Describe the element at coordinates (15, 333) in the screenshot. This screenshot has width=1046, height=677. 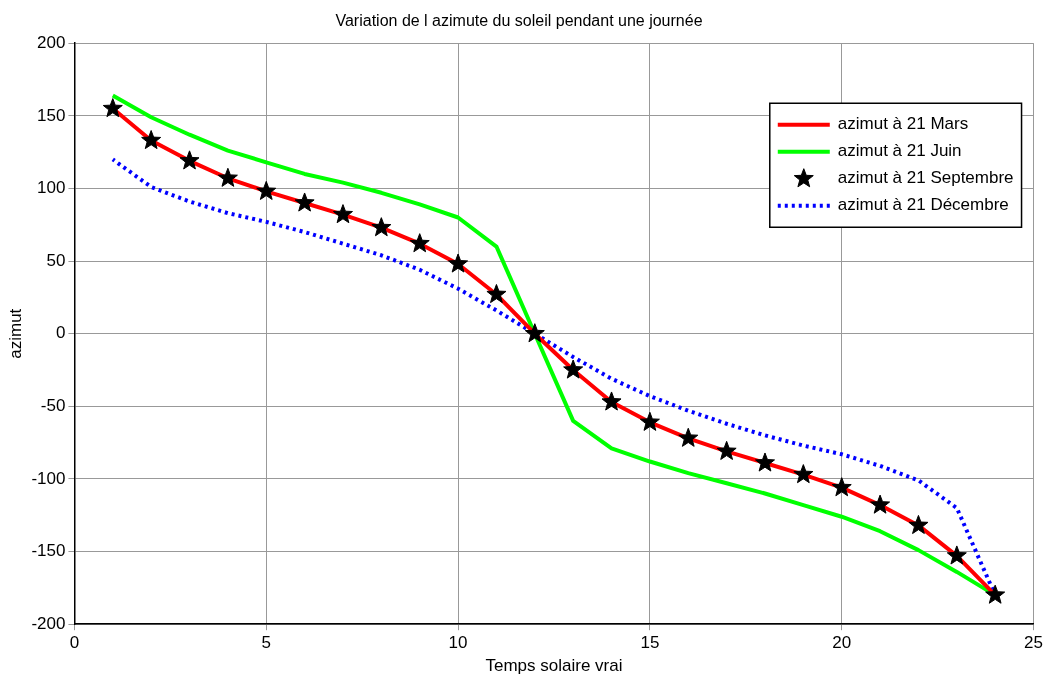
I see `y-axis-title: azimut` at that location.